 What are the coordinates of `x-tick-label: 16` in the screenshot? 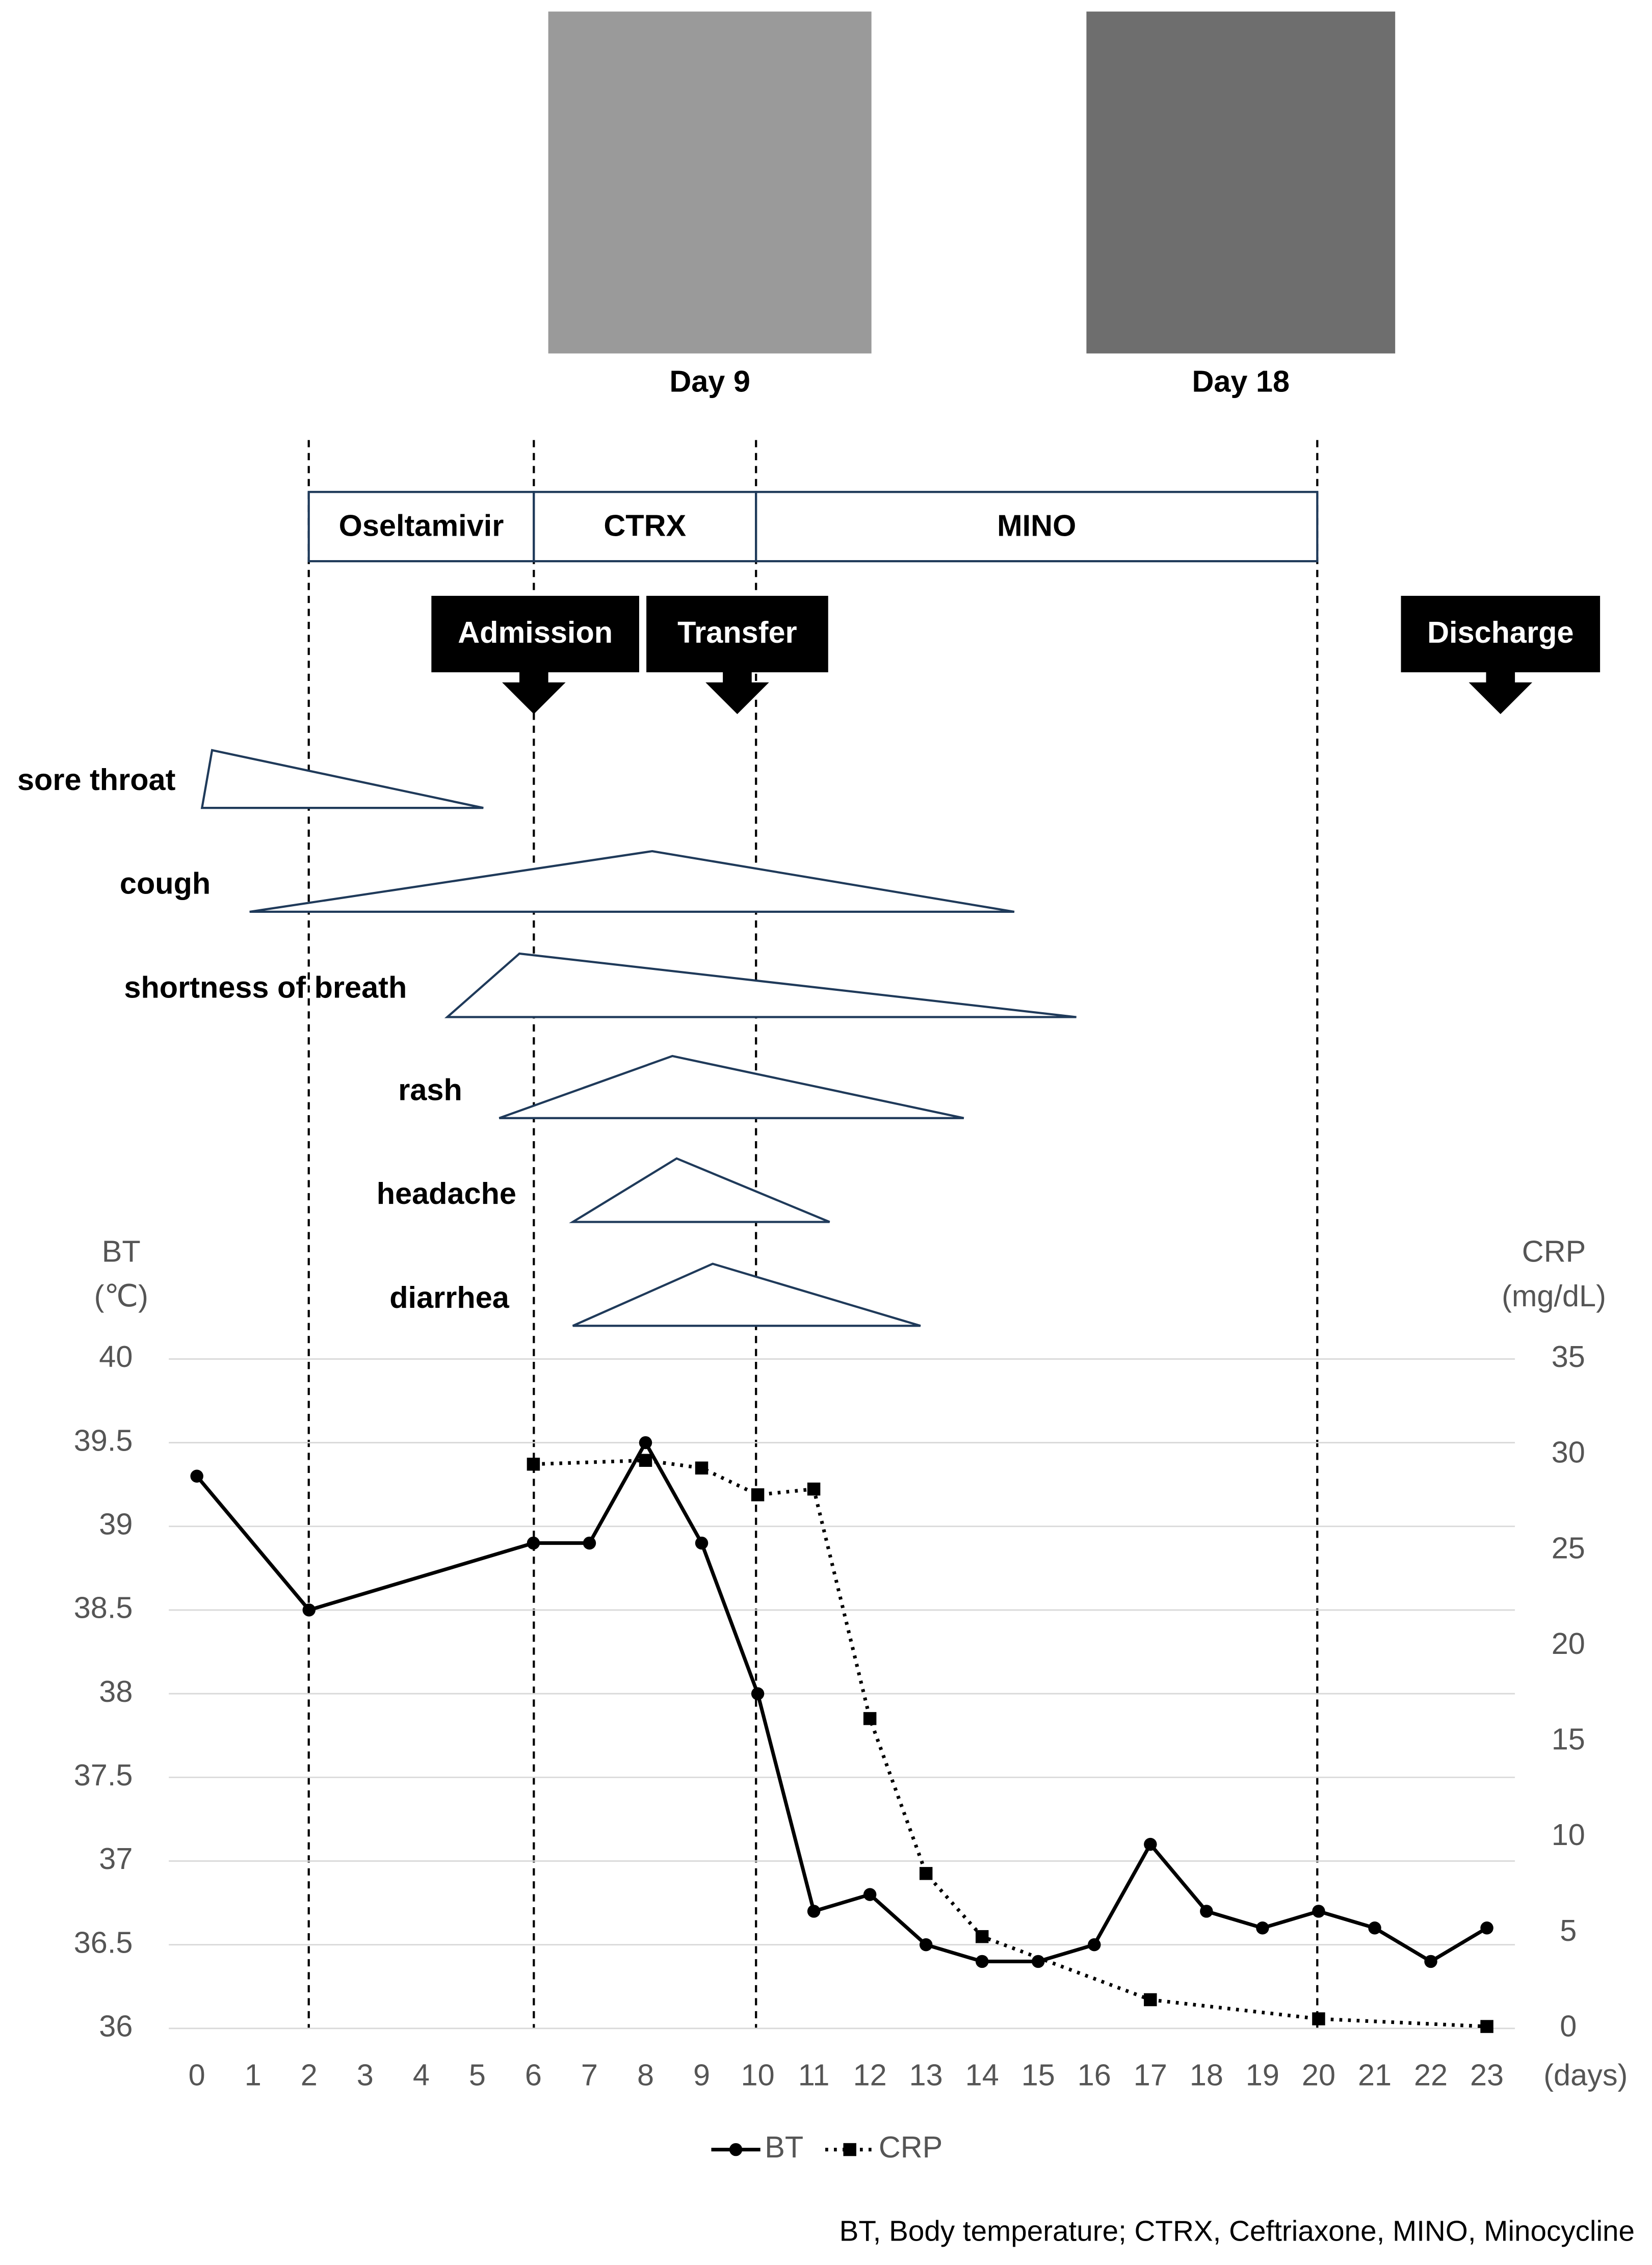 It's located at (1094, 2075).